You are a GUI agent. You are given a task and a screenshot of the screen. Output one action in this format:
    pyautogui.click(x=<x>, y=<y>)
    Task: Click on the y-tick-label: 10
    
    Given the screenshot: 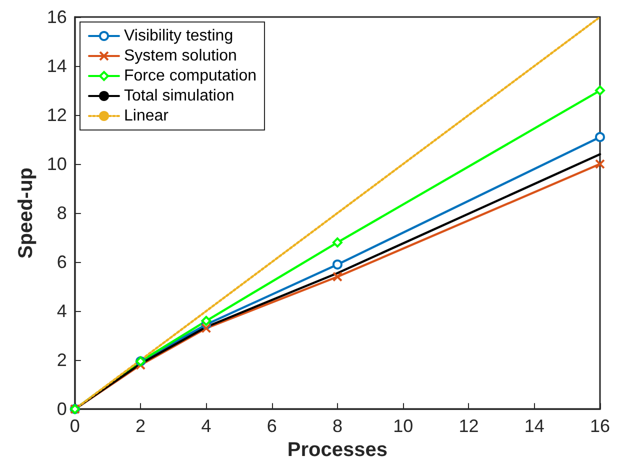 What is the action you would take?
    pyautogui.click(x=56, y=164)
    